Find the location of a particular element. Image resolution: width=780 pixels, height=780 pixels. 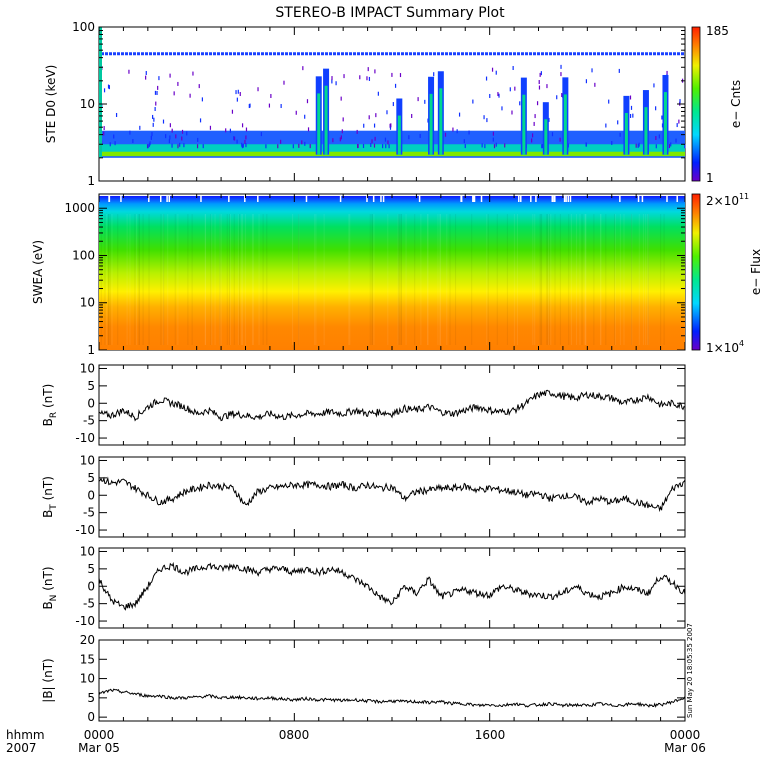

plot-timestamp: Sun May 20 18:05:35 2007 is located at coordinates (690, 670).